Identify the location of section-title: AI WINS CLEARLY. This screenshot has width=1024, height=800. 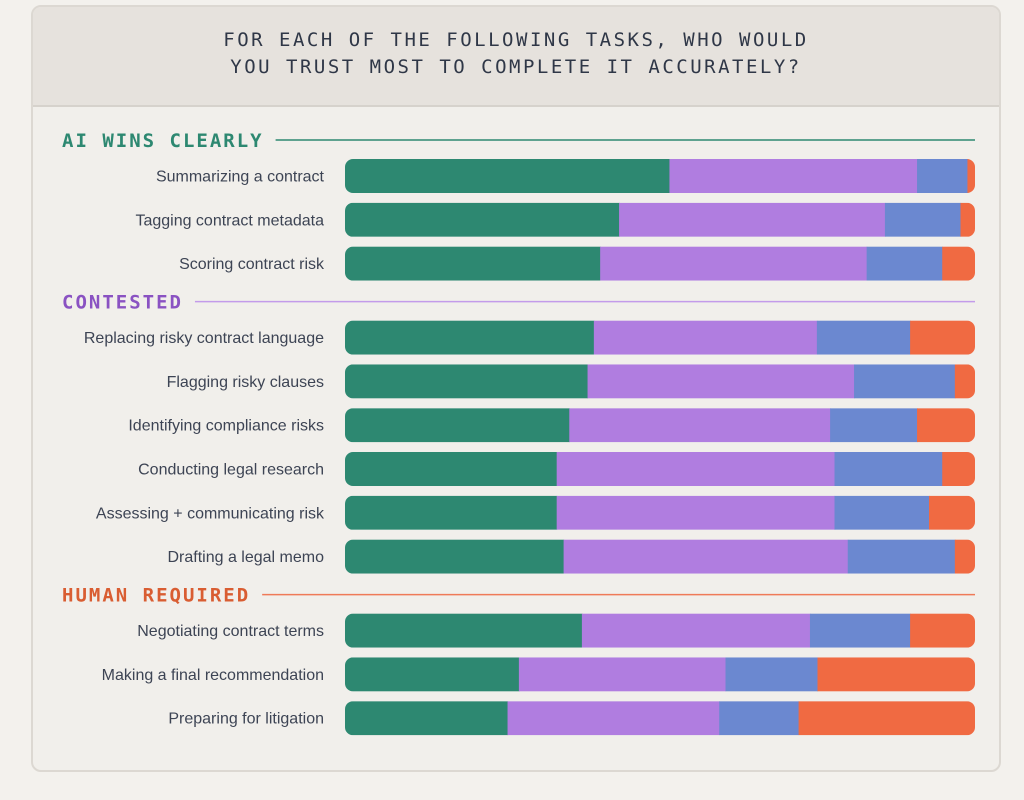
(163, 141).